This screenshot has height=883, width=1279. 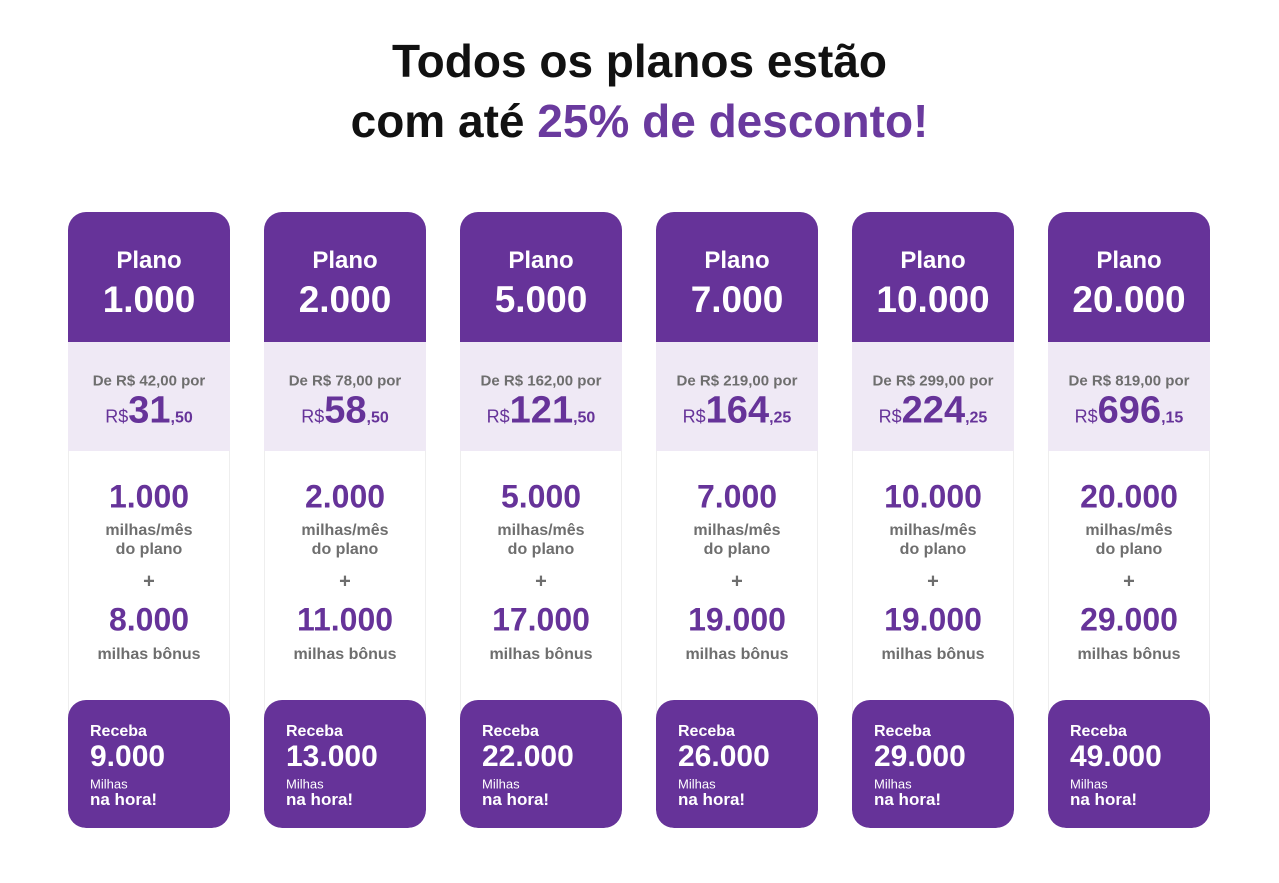 I want to click on bonus-miles: 19.000, so click(x=737, y=619).